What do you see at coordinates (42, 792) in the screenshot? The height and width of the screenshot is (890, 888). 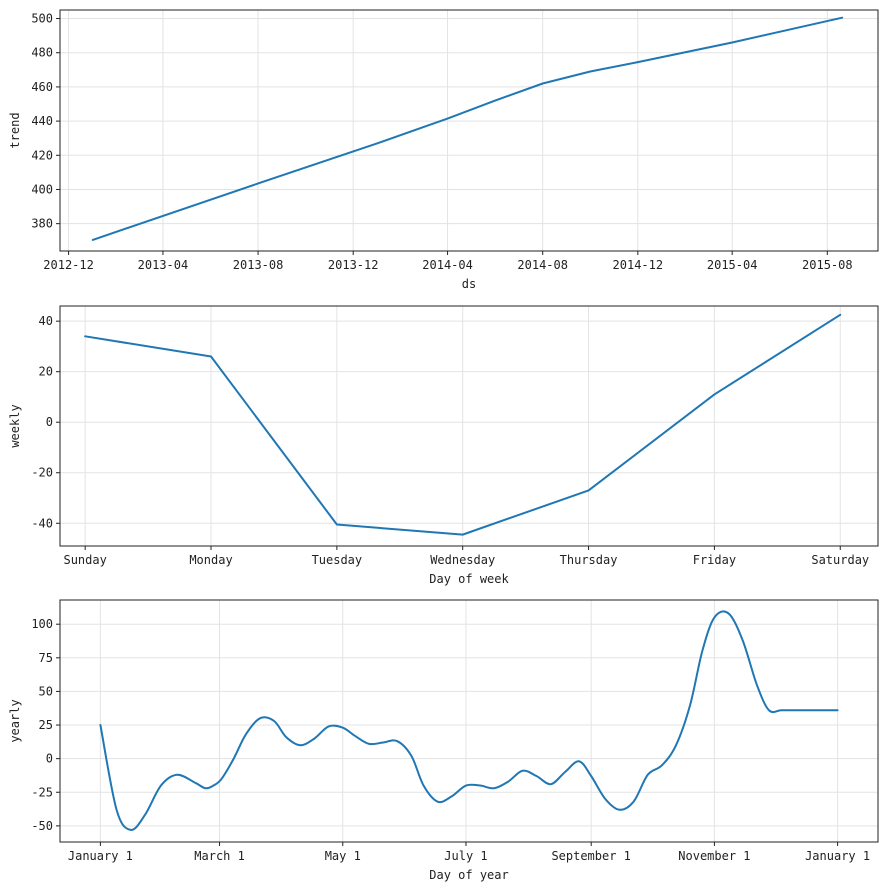 I see `y-tick-label: -25` at bounding box center [42, 792].